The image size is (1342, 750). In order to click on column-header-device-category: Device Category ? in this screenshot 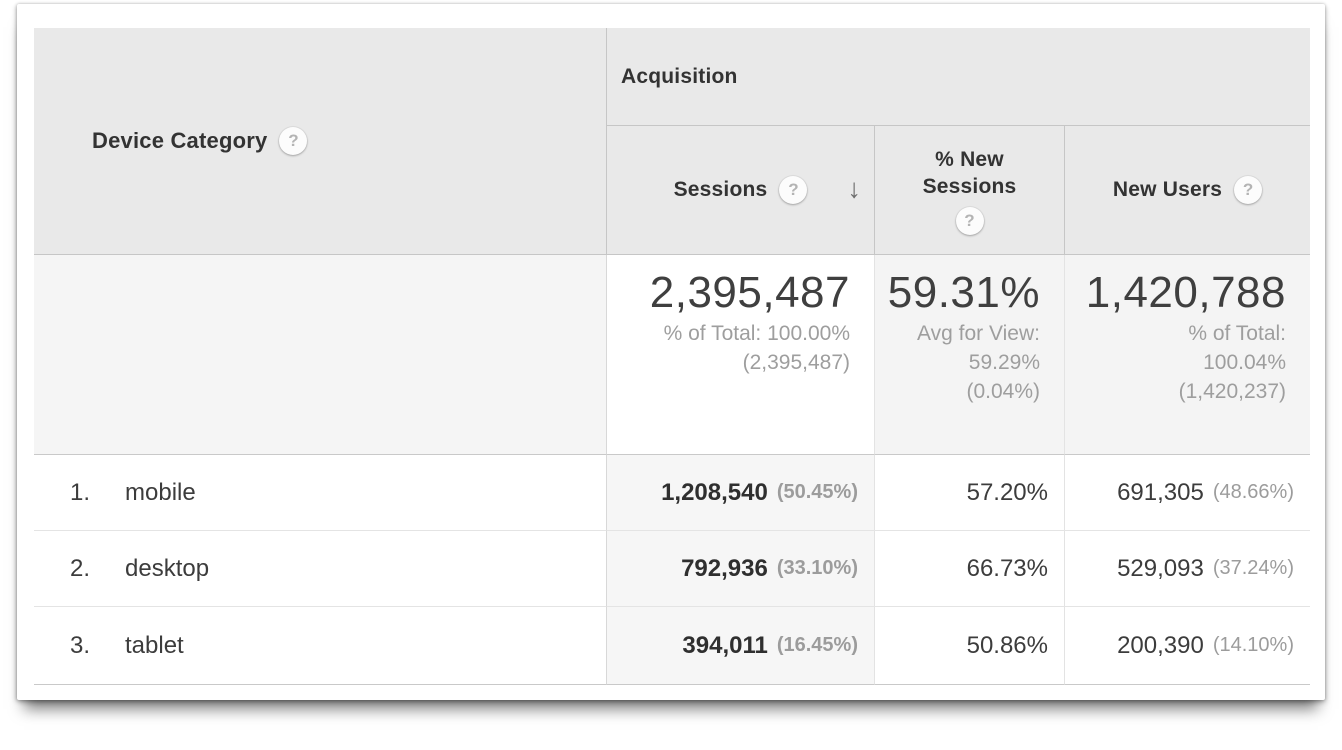, I will do `click(320, 141)`.